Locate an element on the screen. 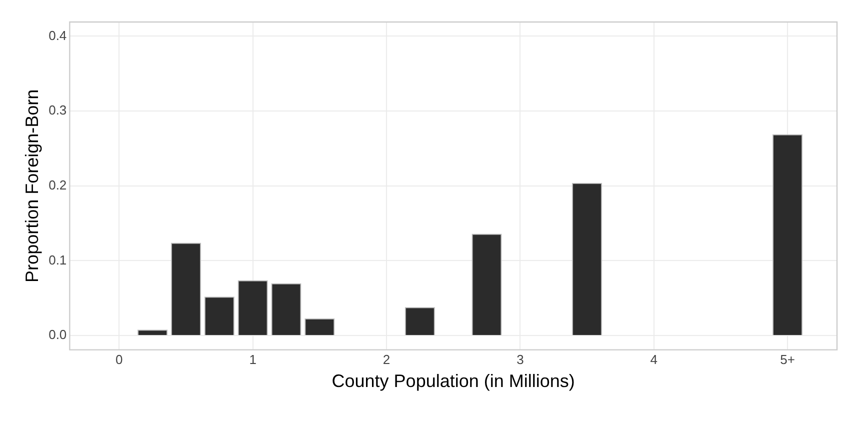  x-tick-label: 0 is located at coordinates (119, 360).